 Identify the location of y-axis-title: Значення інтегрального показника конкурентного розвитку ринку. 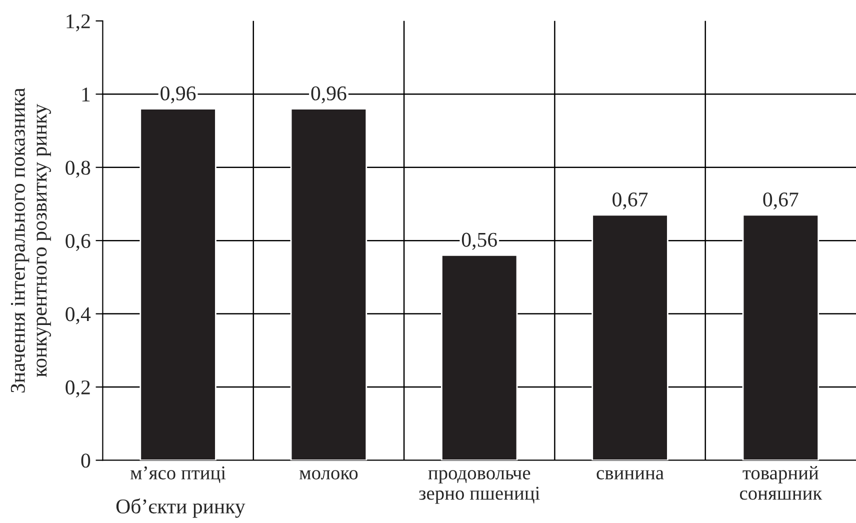
(30, 240).